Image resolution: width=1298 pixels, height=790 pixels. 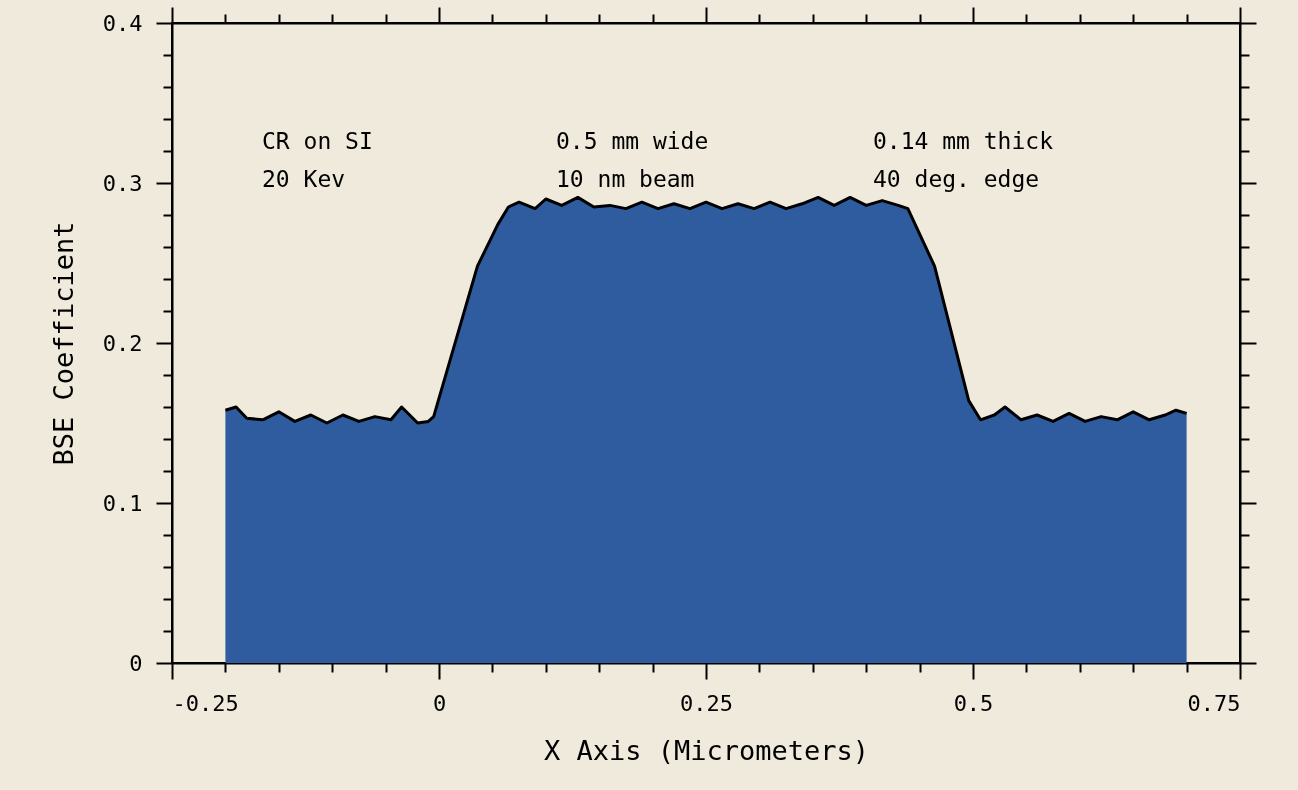 I want to click on annotation: CR on SI, so click(x=317, y=141).